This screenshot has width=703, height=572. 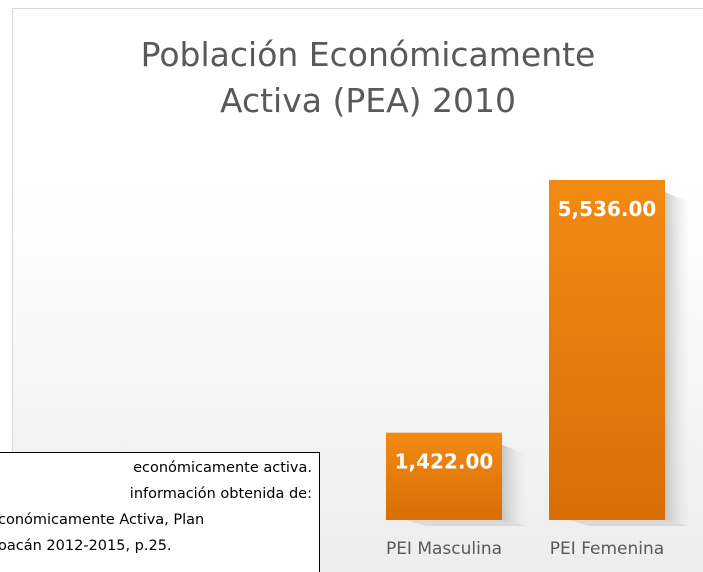 What do you see at coordinates (607, 549) in the screenshot?
I see `x-tick-label: PEI Femenina` at bounding box center [607, 549].